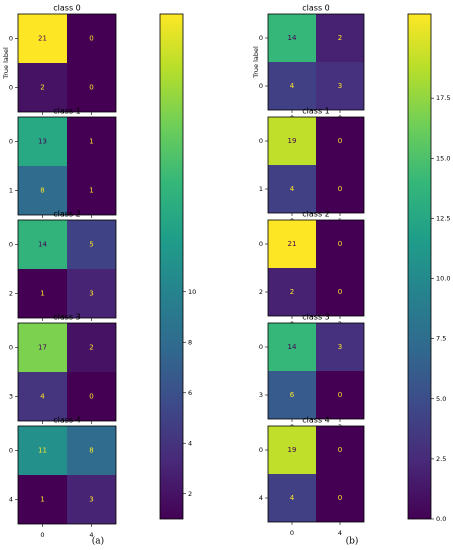  I want to click on colorbar-tick-label: 0.0, so click(441, 519).